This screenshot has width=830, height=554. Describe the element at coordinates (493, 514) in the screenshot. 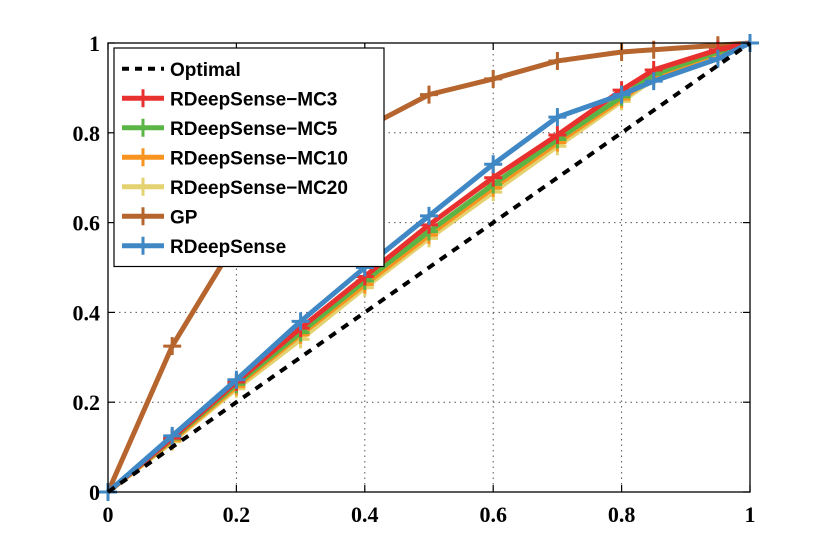

I see `x-tick-label: 0.6` at that location.